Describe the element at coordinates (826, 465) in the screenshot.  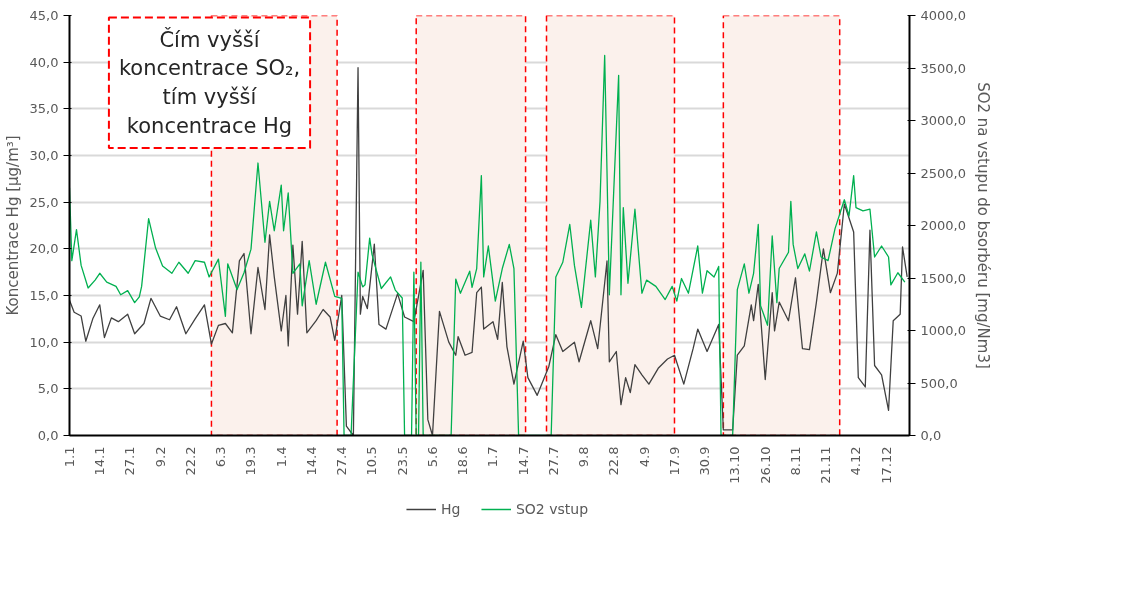
I see `x-tick-label: 21.11` at that location.